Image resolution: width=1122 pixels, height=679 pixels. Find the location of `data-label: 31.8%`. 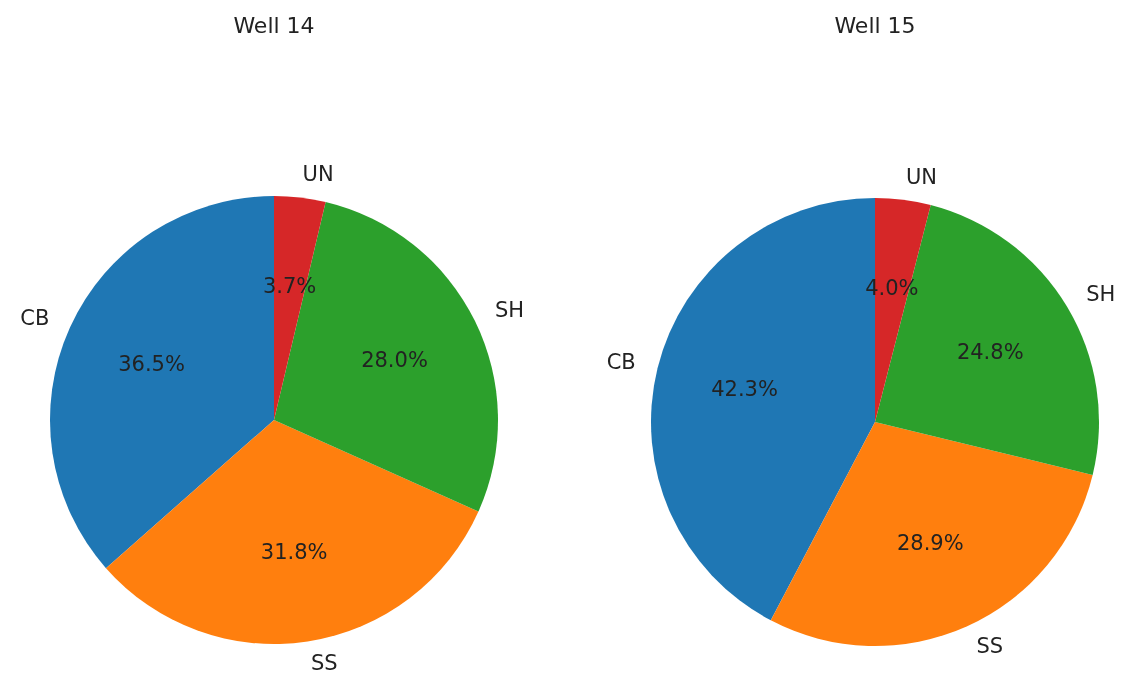

data-label: 31.8% is located at coordinates (294, 551).